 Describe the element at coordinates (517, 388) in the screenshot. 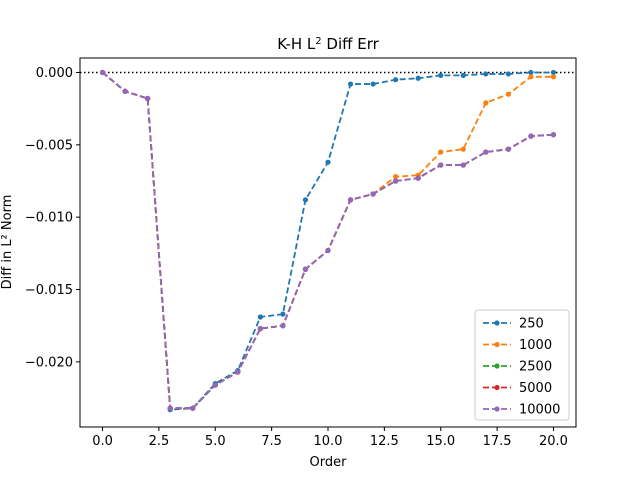

I see `legend-entry-5000: 5000` at that location.